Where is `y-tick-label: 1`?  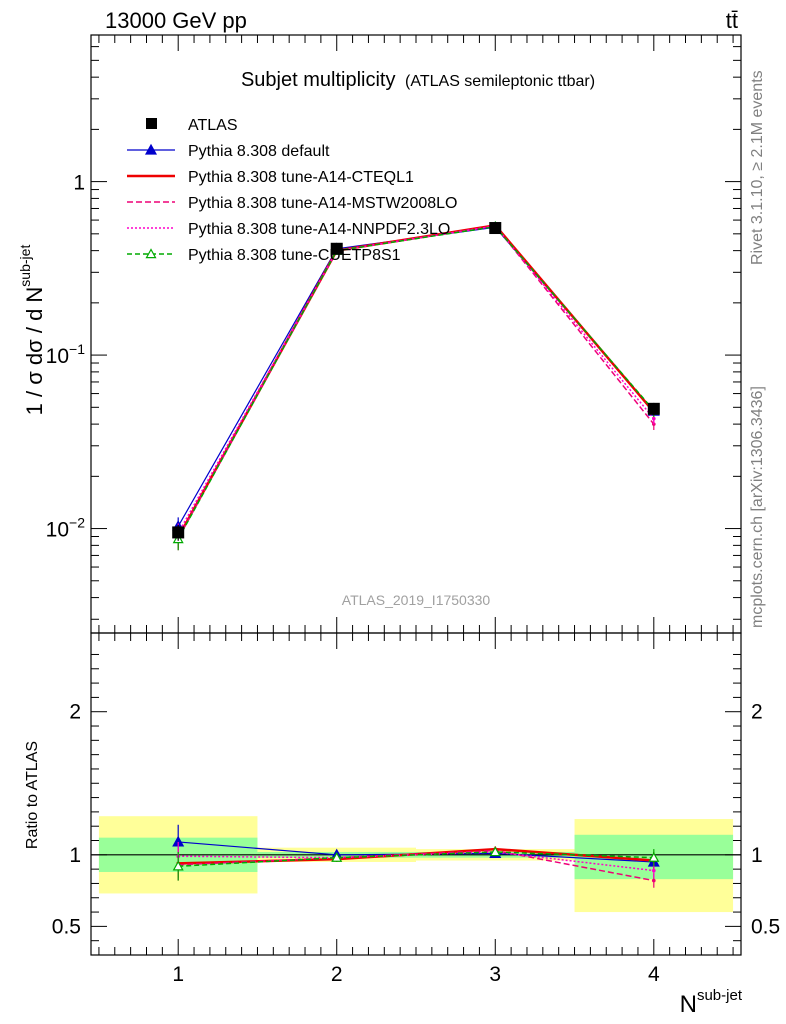 y-tick-label: 1 is located at coordinates (79, 183).